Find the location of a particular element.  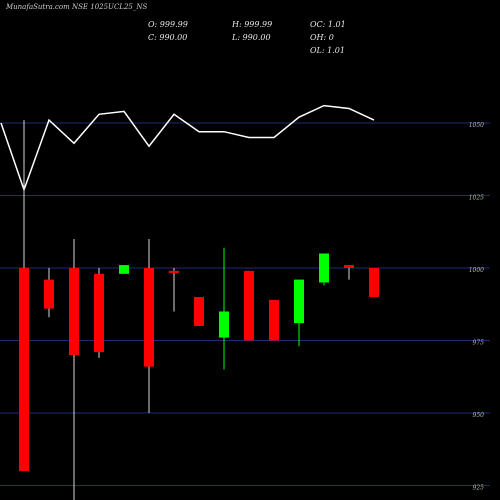

high-value: H: 999.99 is located at coordinates (252, 24).